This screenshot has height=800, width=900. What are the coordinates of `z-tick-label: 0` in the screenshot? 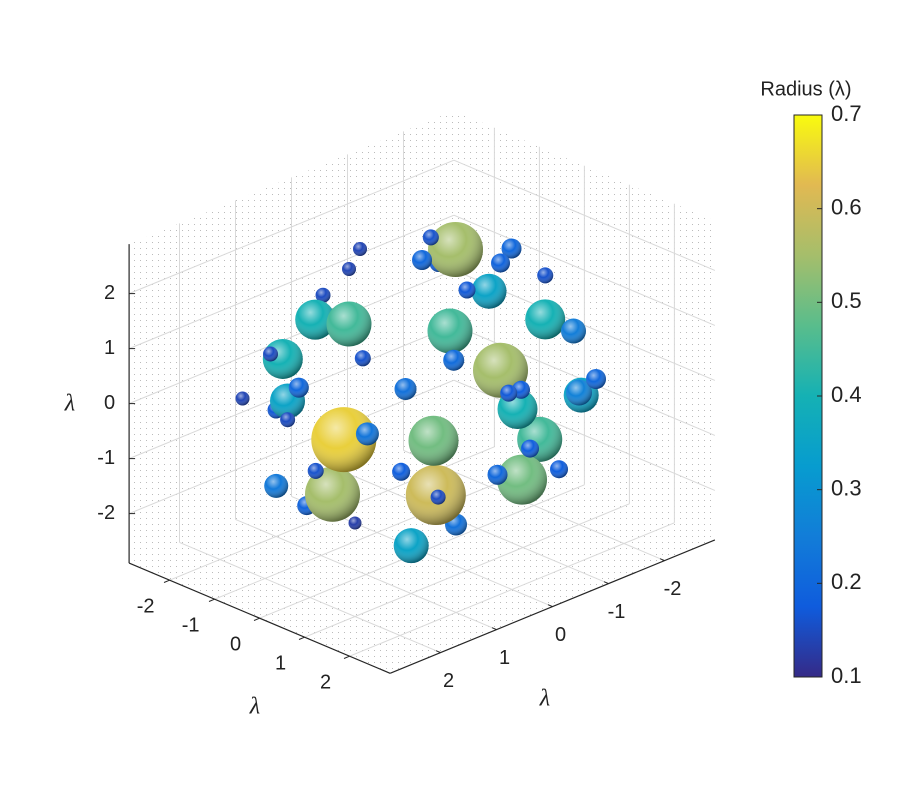 It's located at (109, 403).